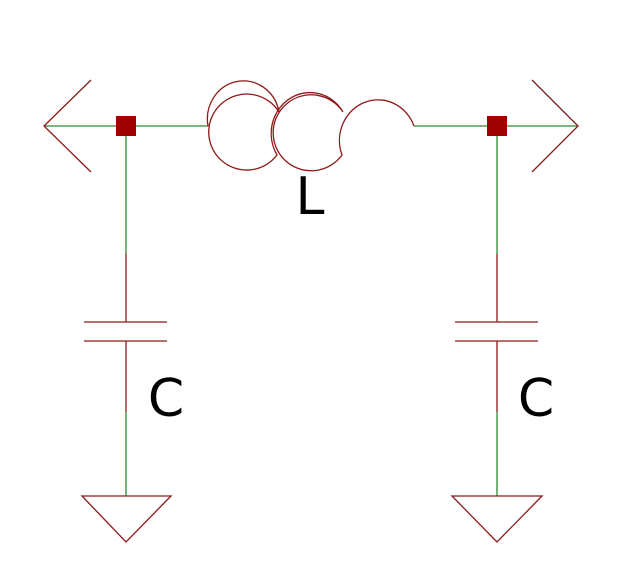 Image resolution: width=621 pixels, height=572 pixels. What do you see at coordinates (555, 126) in the screenshot?
I see `port-right-arrow` at bounding box center [555, 126].